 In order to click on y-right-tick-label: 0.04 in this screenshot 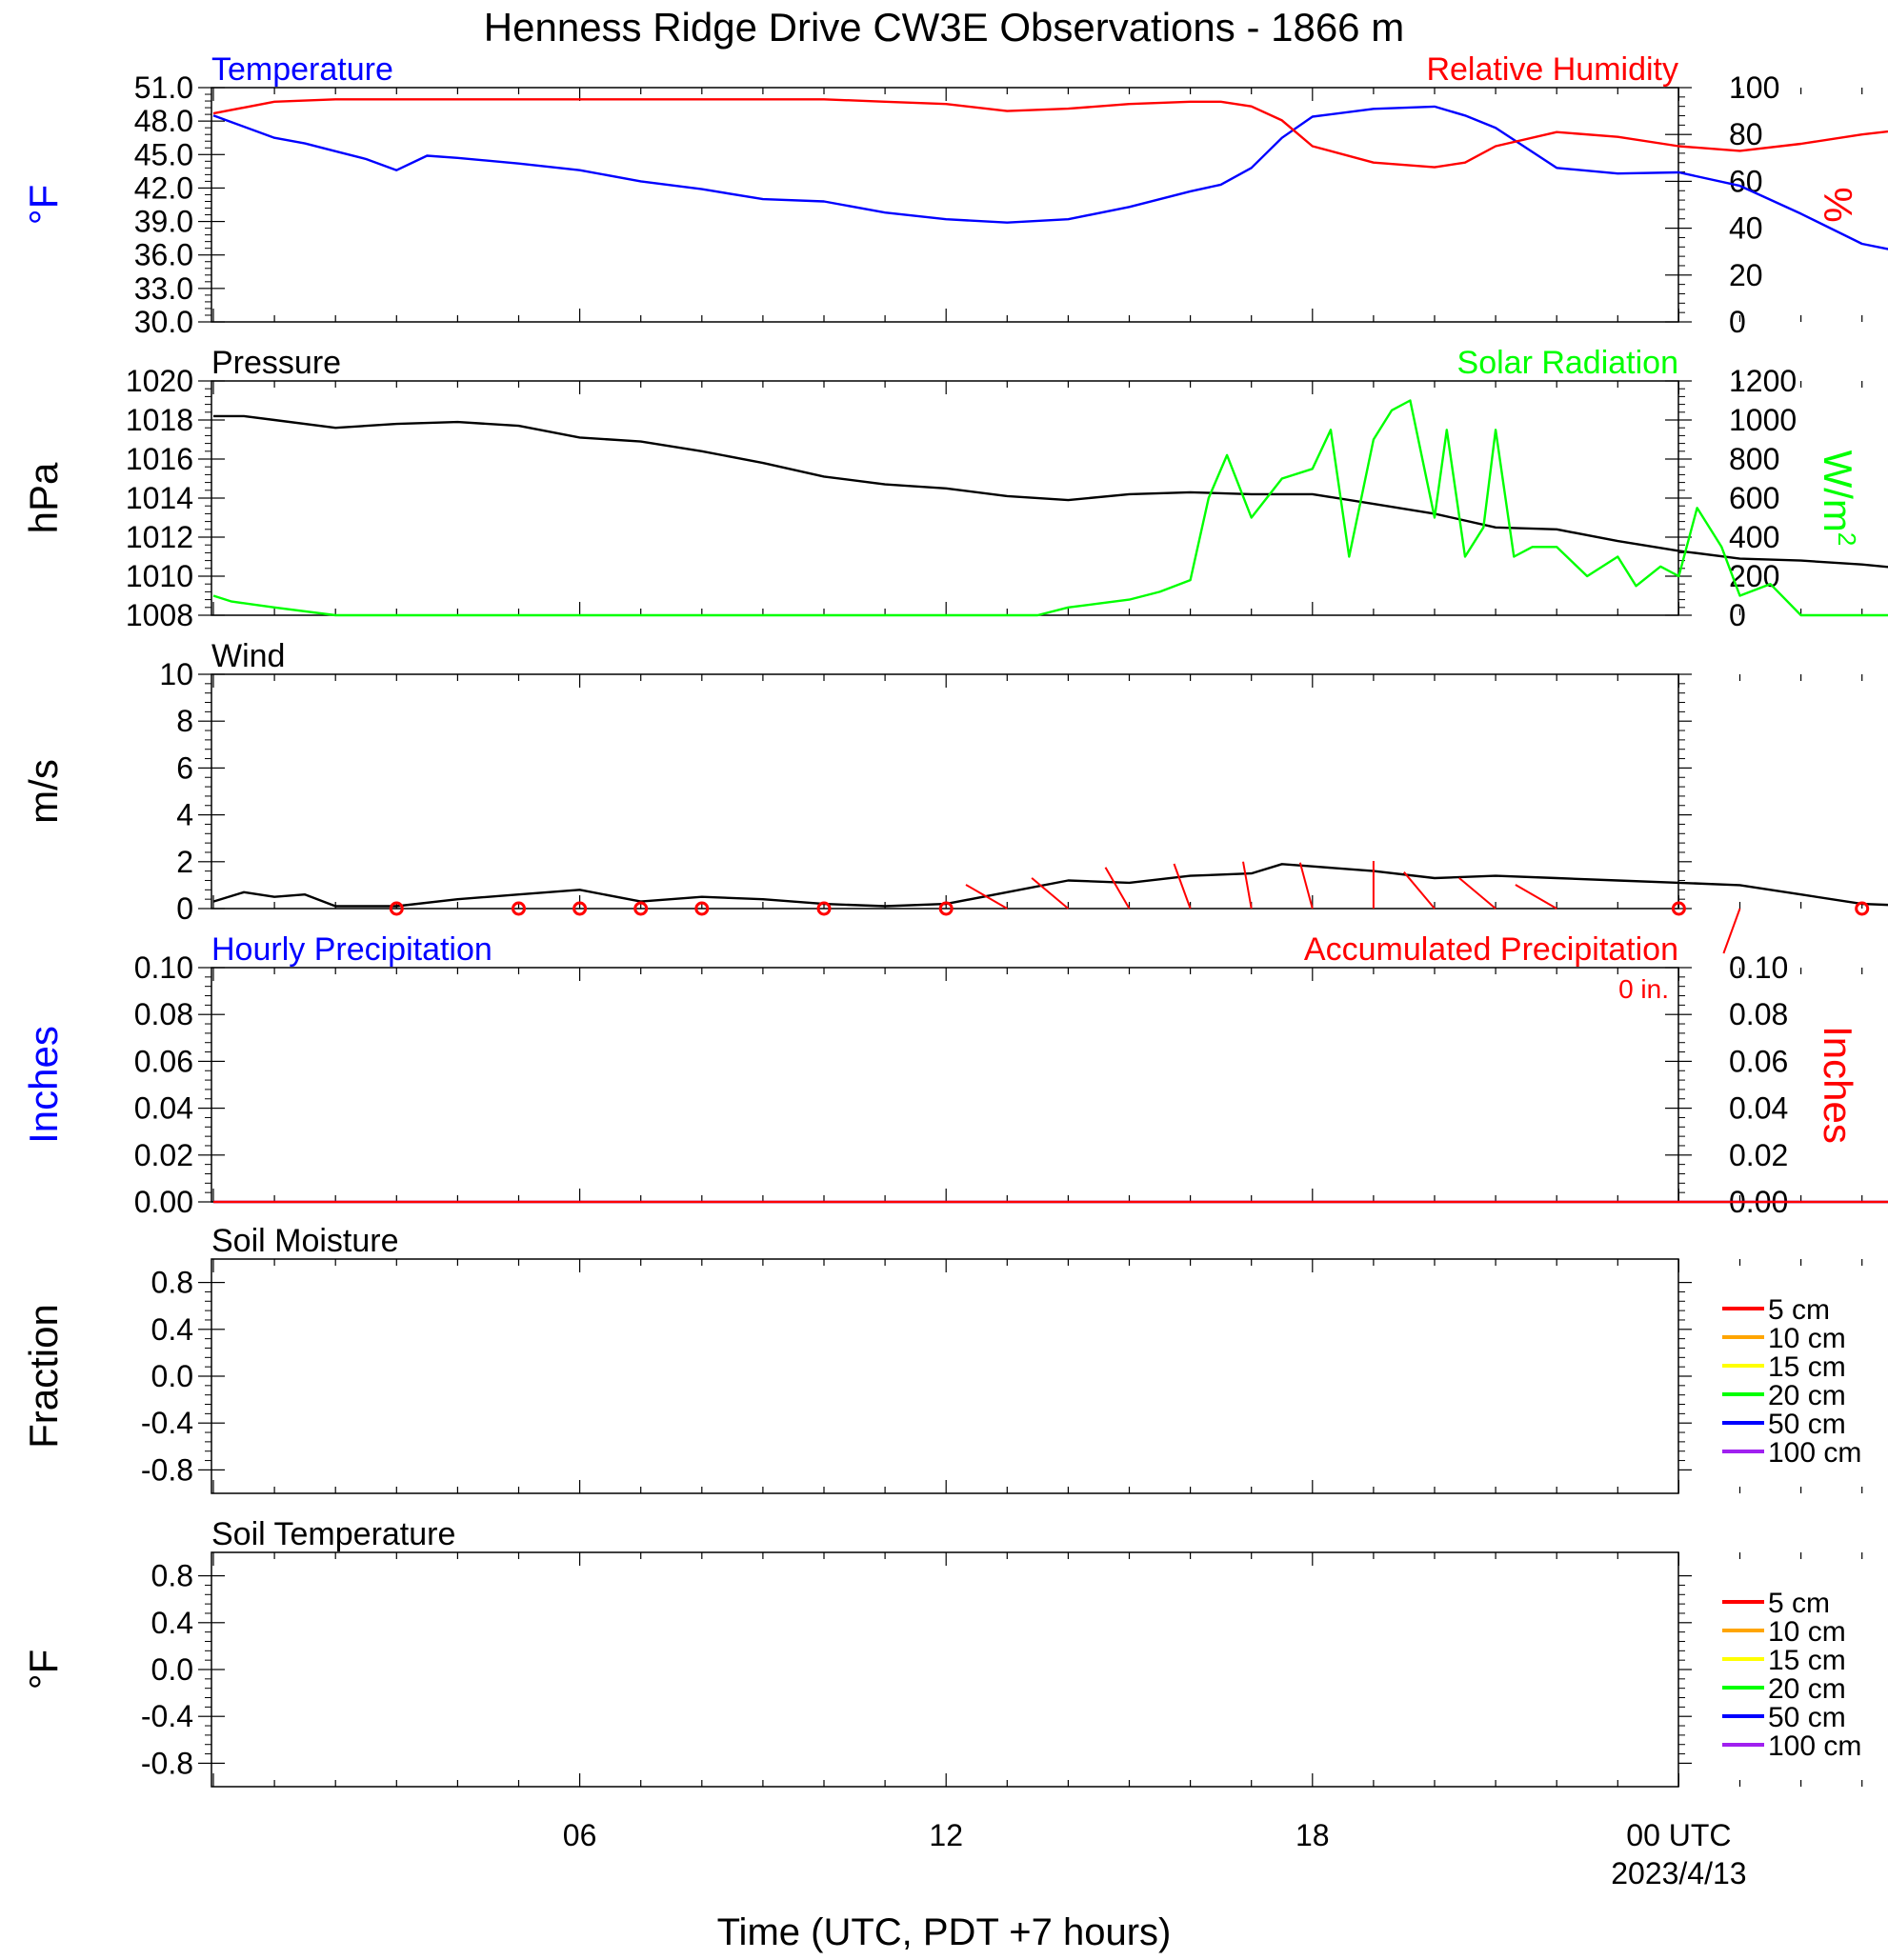, I will do `click(1758, 1108)`.